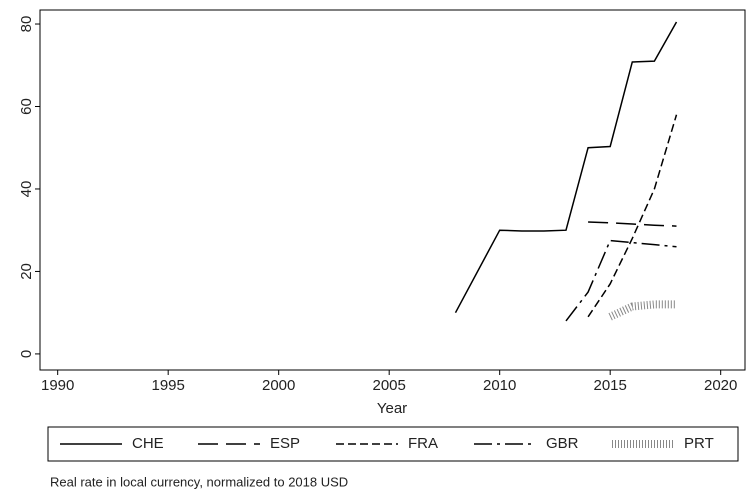 Image resolution: width=751 pixels, height=496 pixels. Describe the element at coordinates (610, 385) in the screenshot. I see `x-tick-label: 2015` at that location.